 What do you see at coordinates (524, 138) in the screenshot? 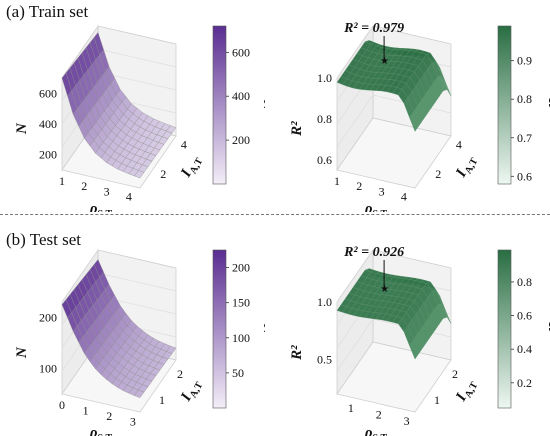
I see `colorbar-tick-label: 0.7` at bounding box center [524, 138].